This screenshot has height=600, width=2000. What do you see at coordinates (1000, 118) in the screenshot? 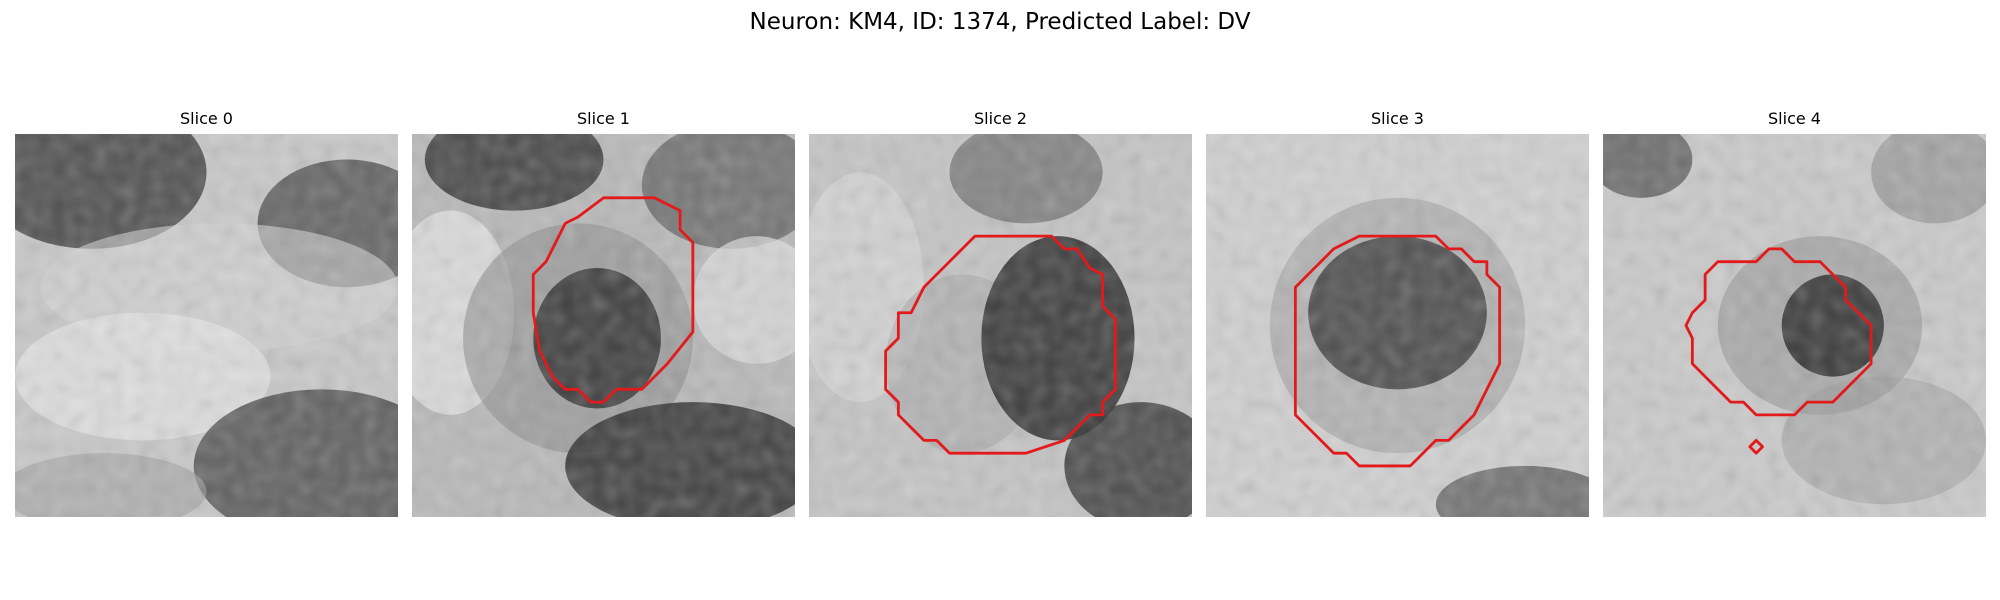
I see `slice-title: Slice 2` at bounding box center [1000, 118].